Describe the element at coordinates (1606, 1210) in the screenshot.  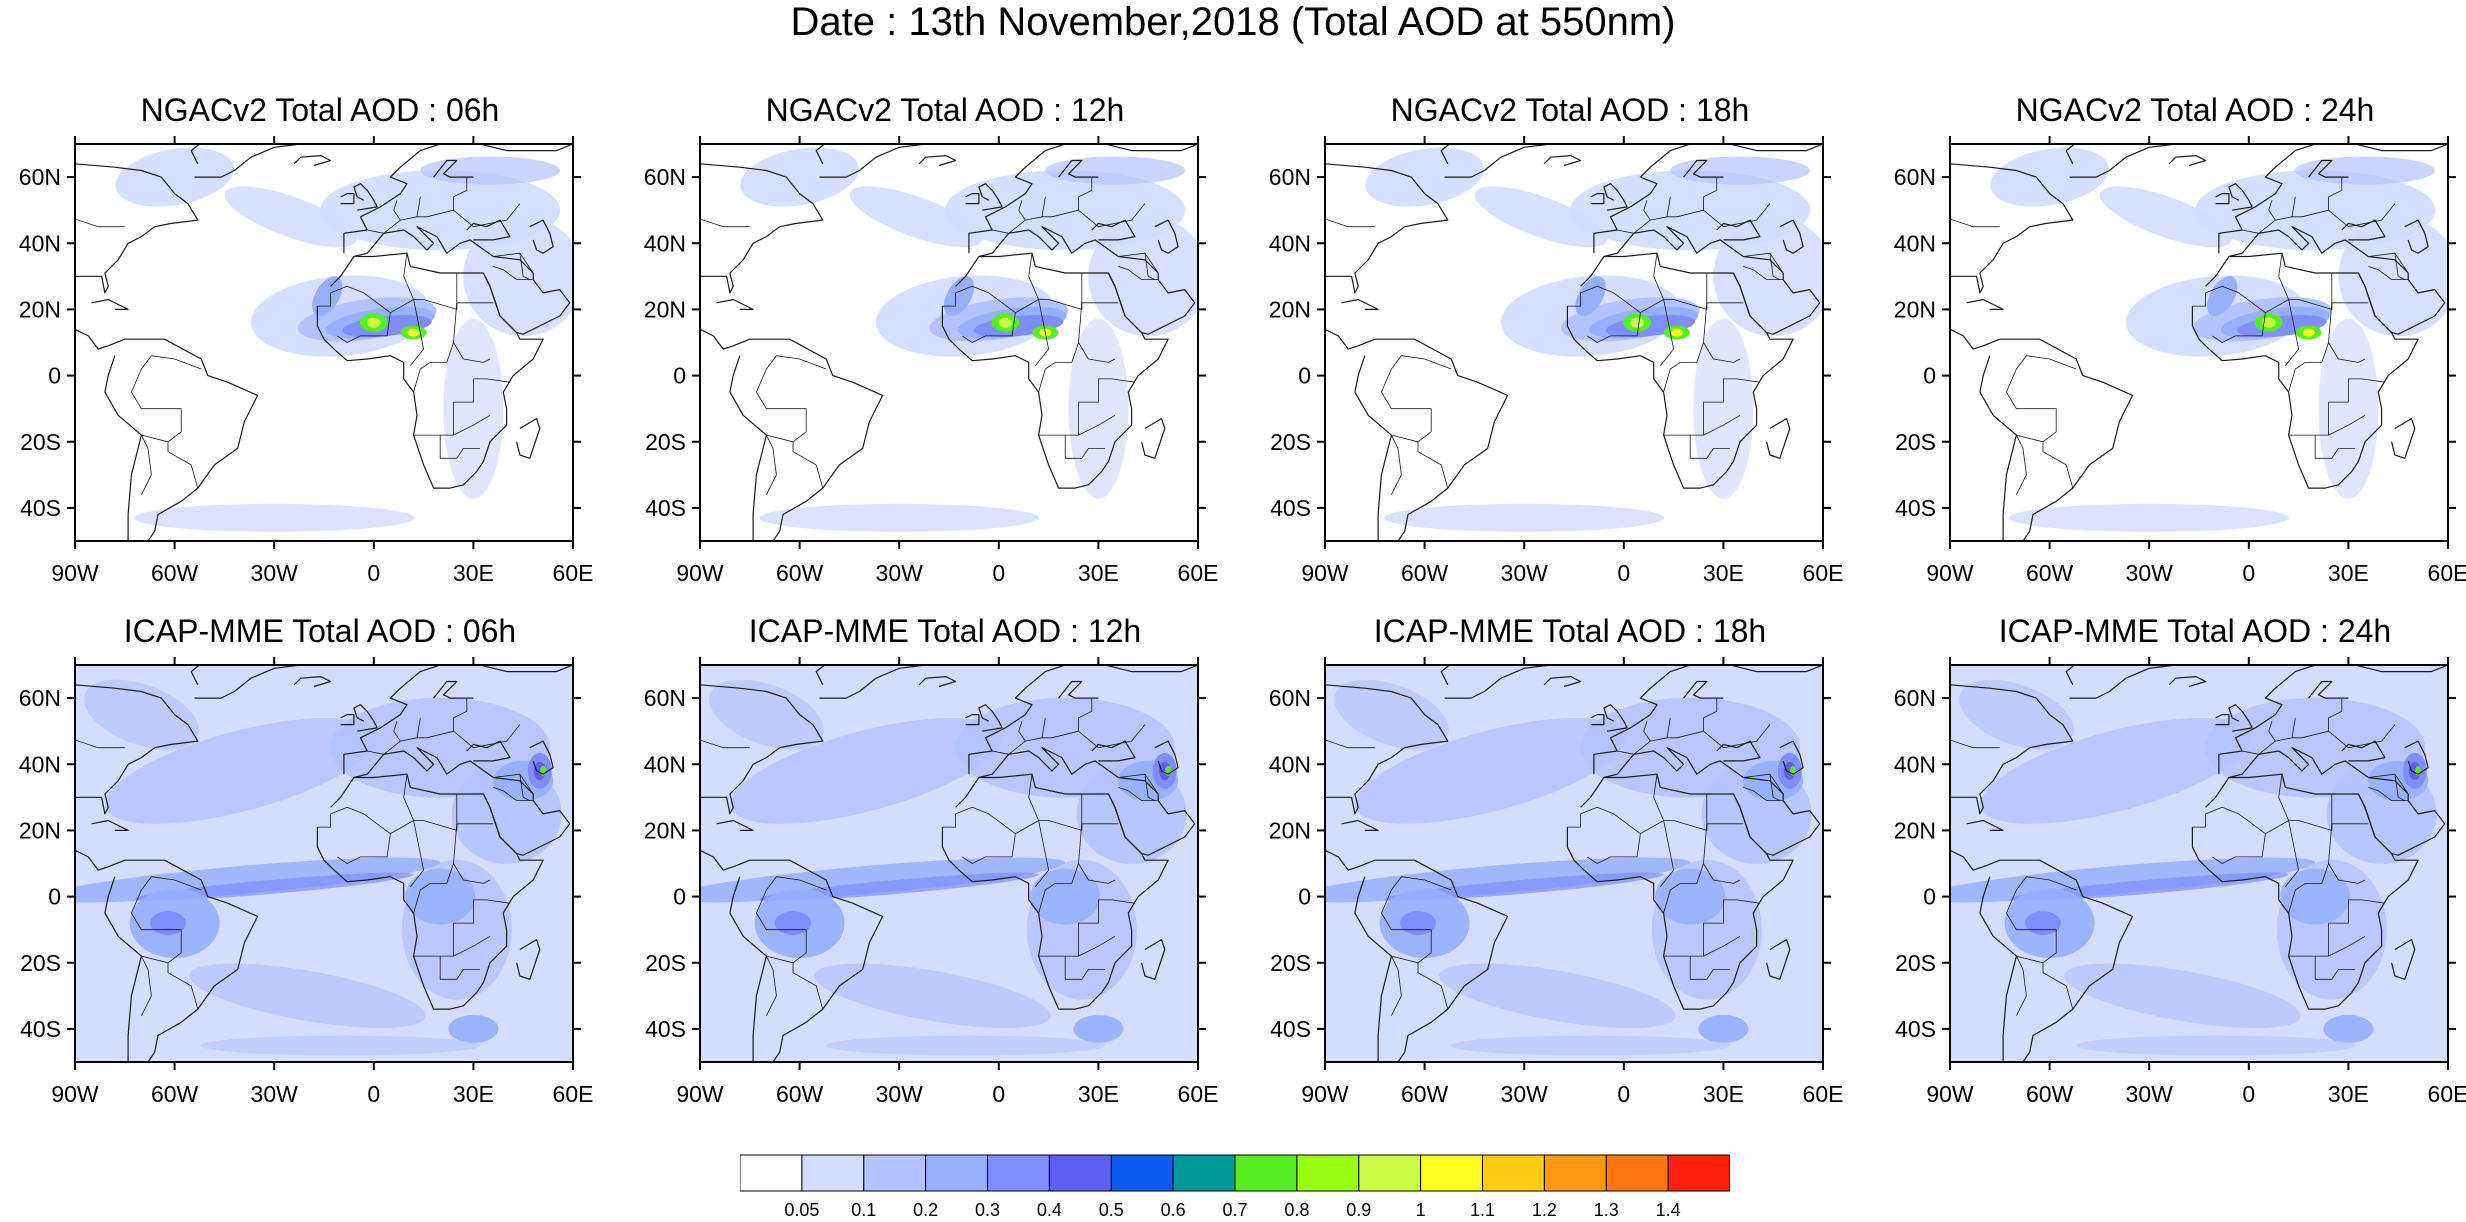
I see `colorbar-label: 1.3` at that location.